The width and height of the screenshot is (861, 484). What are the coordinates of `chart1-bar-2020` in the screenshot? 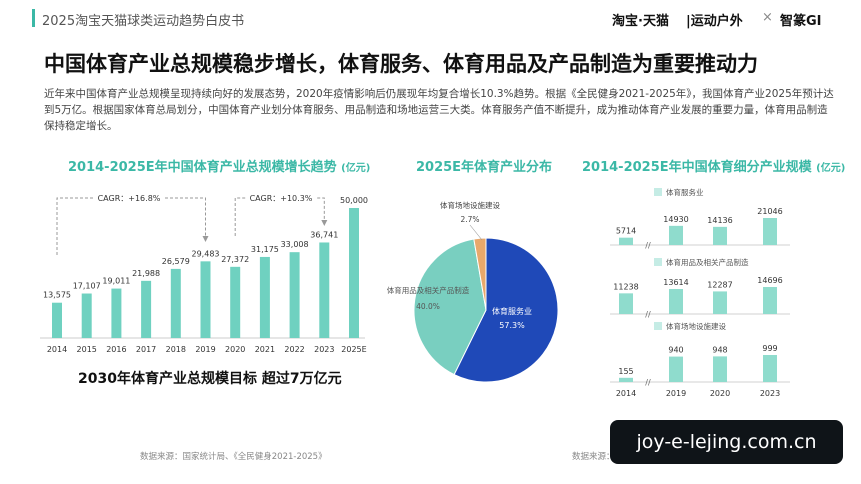 It's located at (235, 302).